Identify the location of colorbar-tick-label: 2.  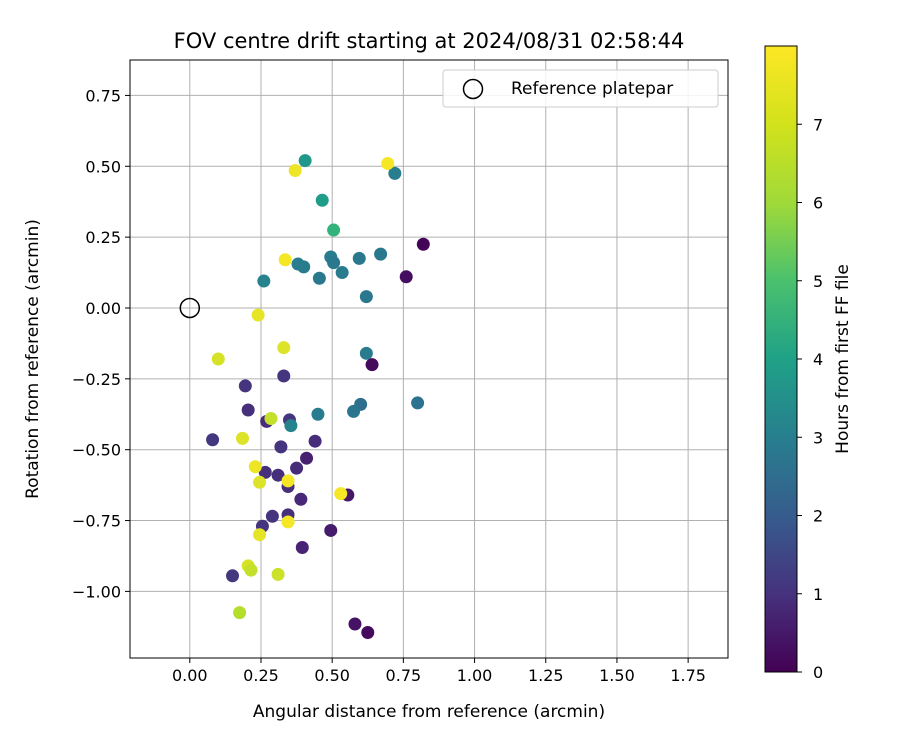
(818, 516).